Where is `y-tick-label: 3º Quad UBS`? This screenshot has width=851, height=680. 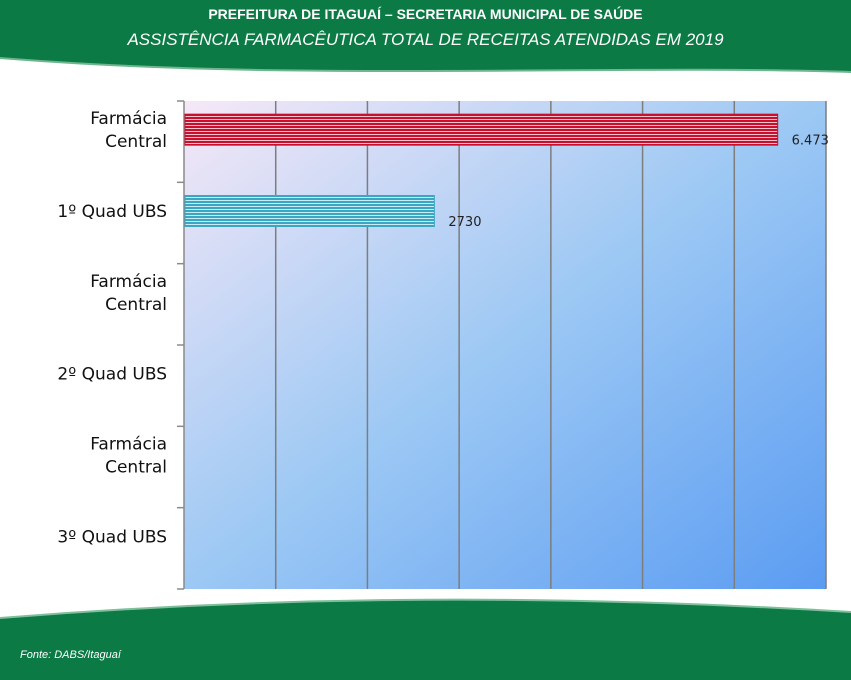
y-tick-label: 3º Quad UBS is located at coordinates (112, 537).